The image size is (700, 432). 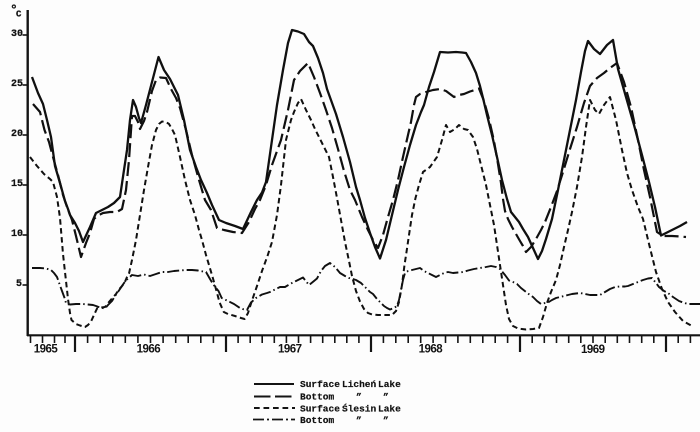 I want to click on svg-text: 30, so click(x=17, y=34).